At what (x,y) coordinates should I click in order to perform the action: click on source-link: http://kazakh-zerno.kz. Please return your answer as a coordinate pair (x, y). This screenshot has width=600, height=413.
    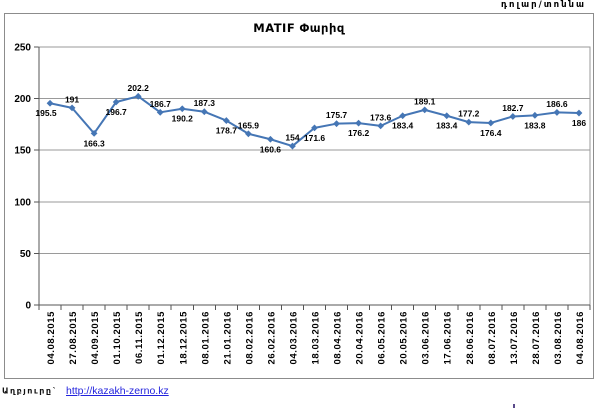
    Looking at the image, I should click on (117, 390).